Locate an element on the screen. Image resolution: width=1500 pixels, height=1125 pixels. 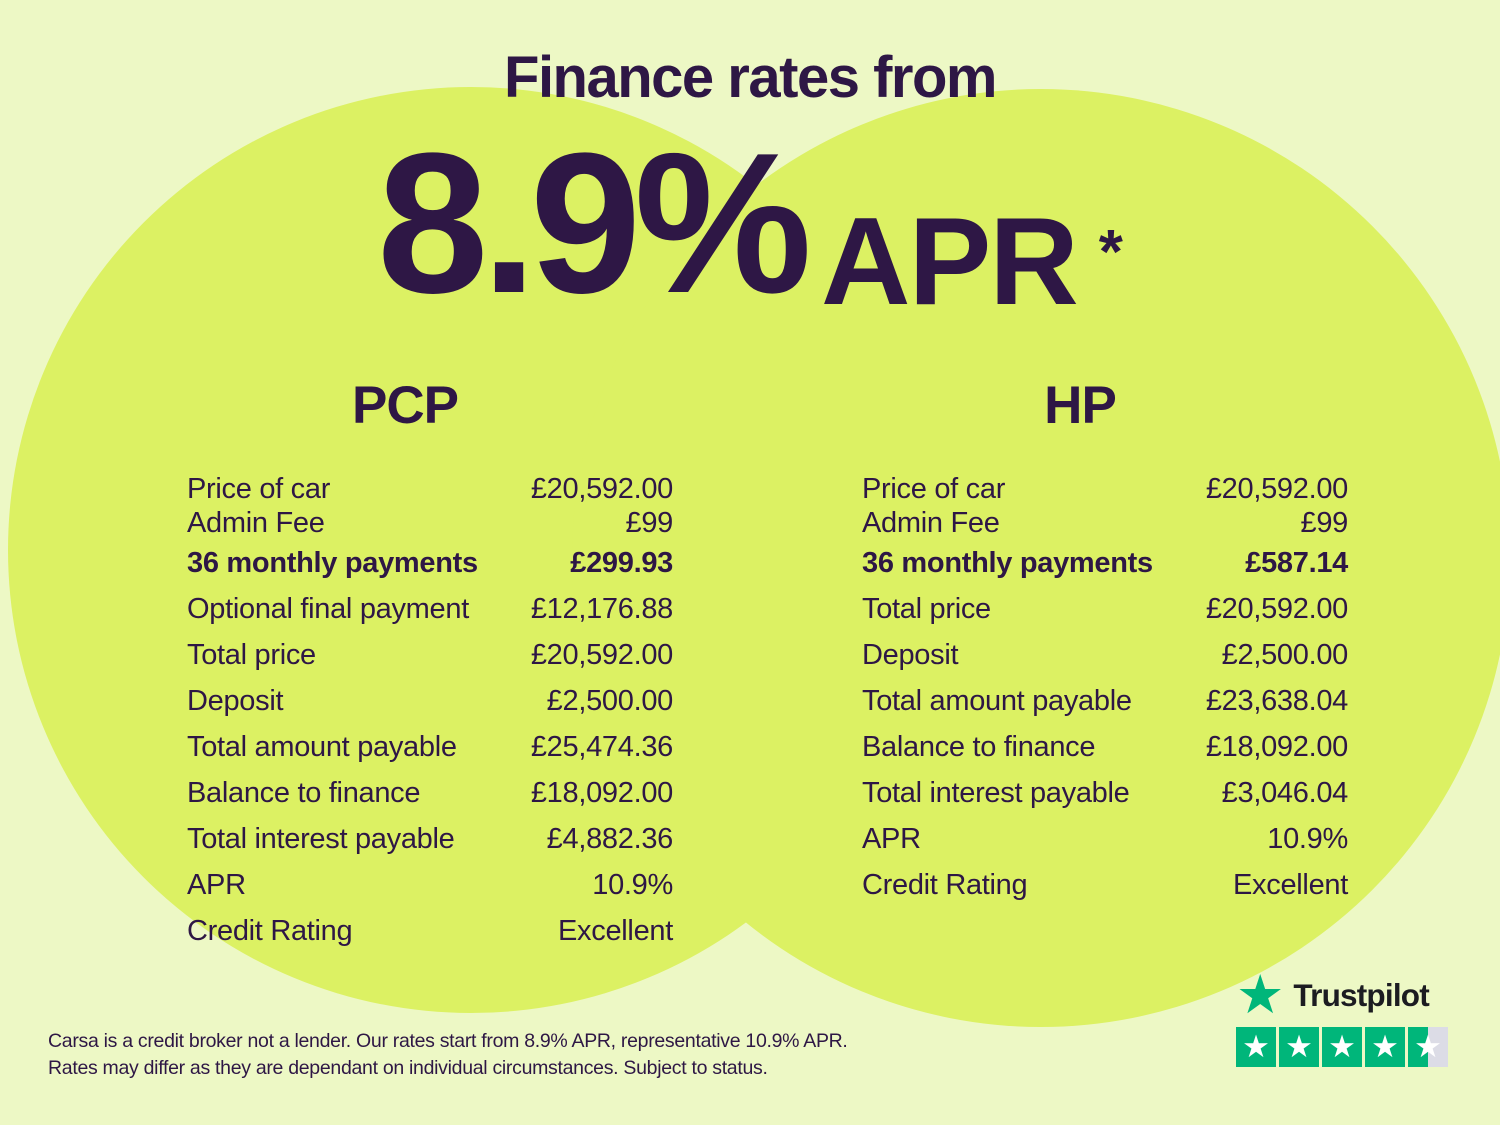
table-row: Total interest payable £3,046.04 is located at coordinates (1105, 793).